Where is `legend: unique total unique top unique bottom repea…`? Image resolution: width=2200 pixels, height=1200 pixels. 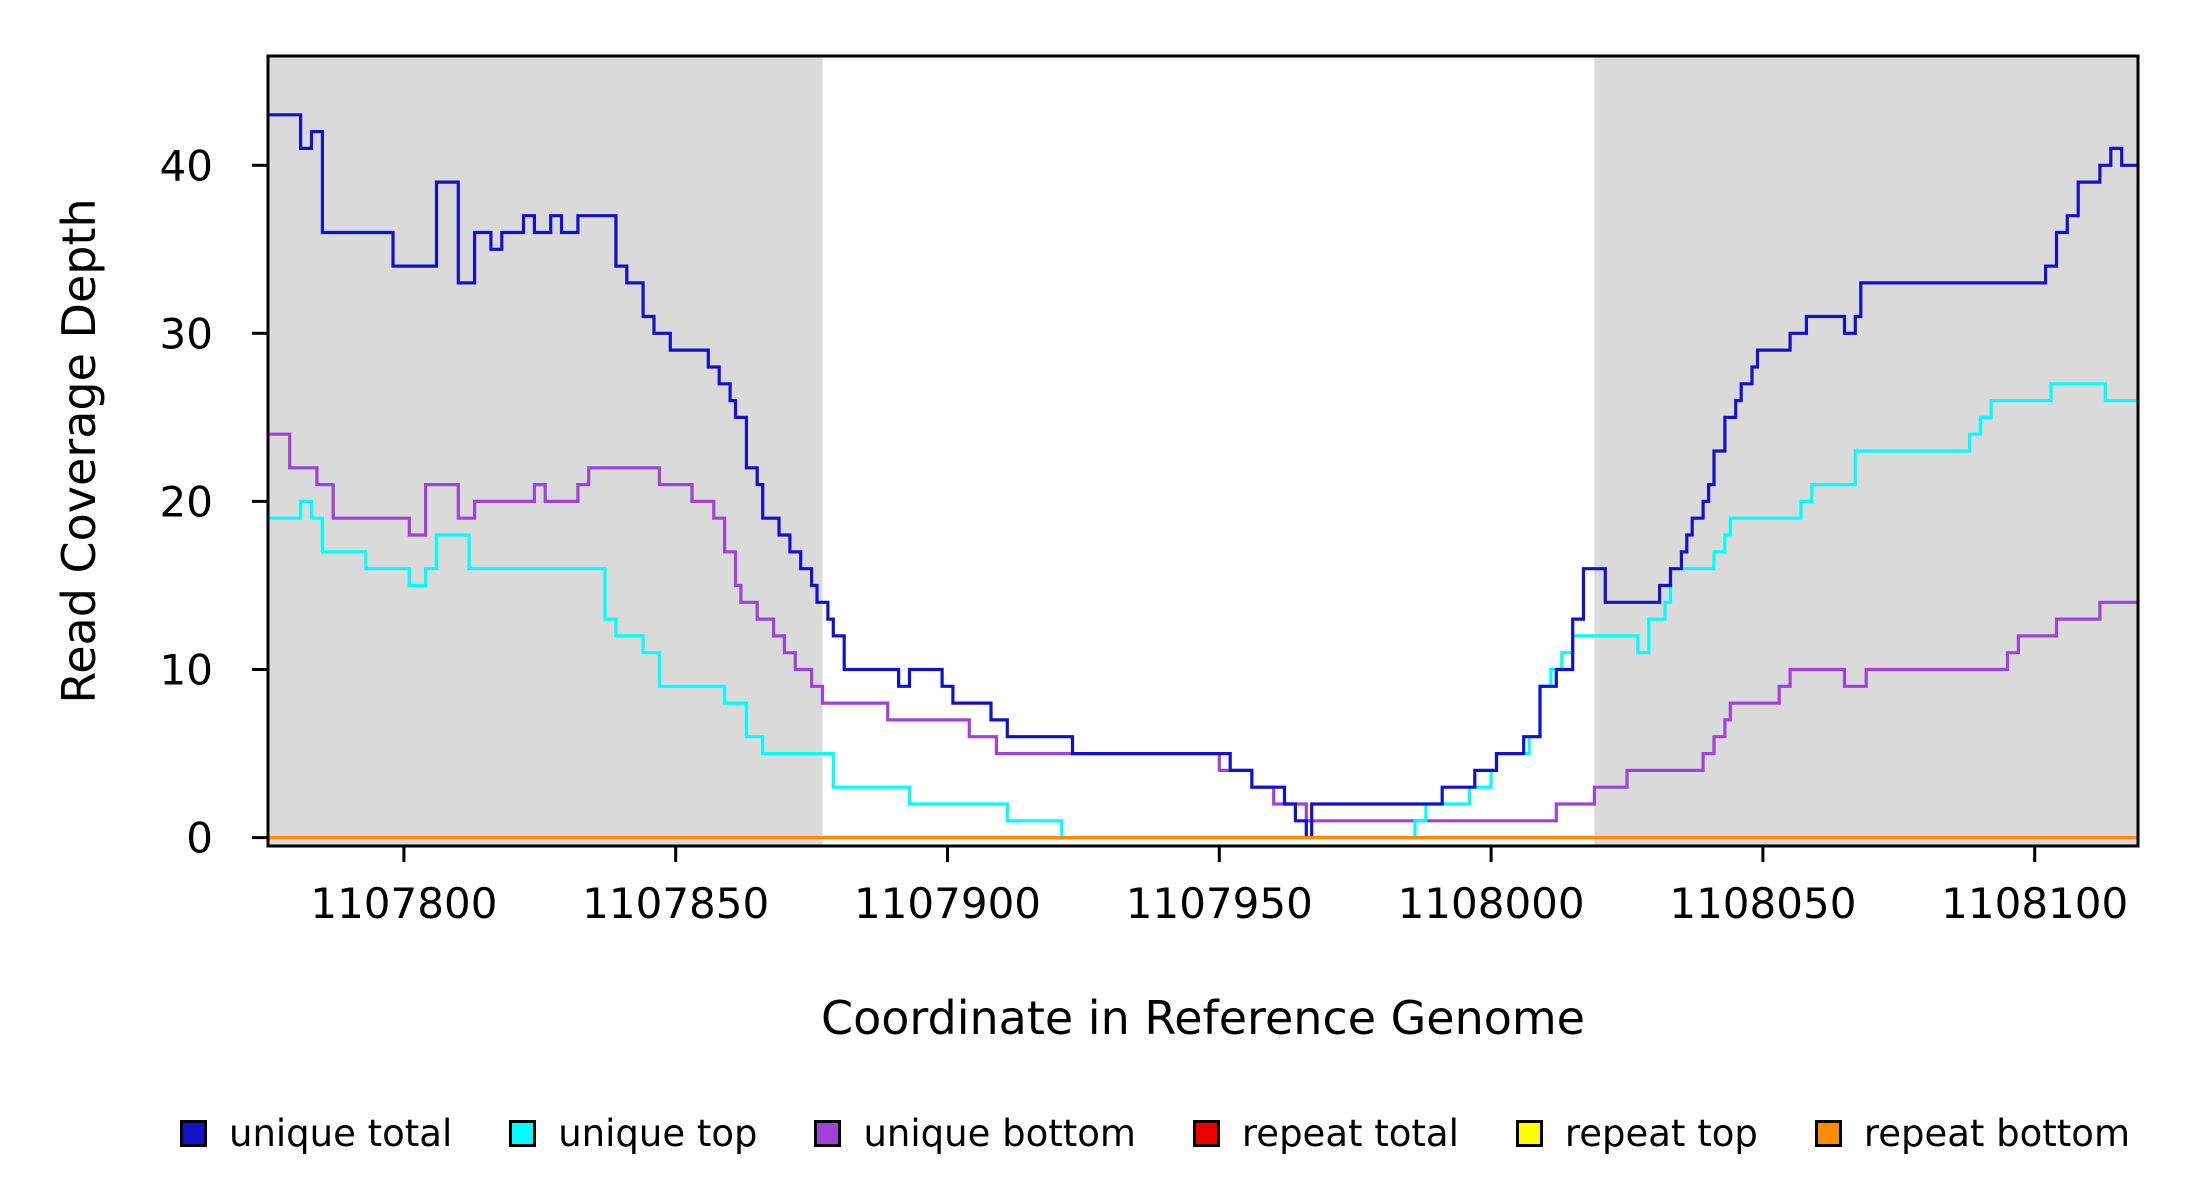
legend: unique total unique top unique bottom repea… is located at coordinates (1100, 1133).